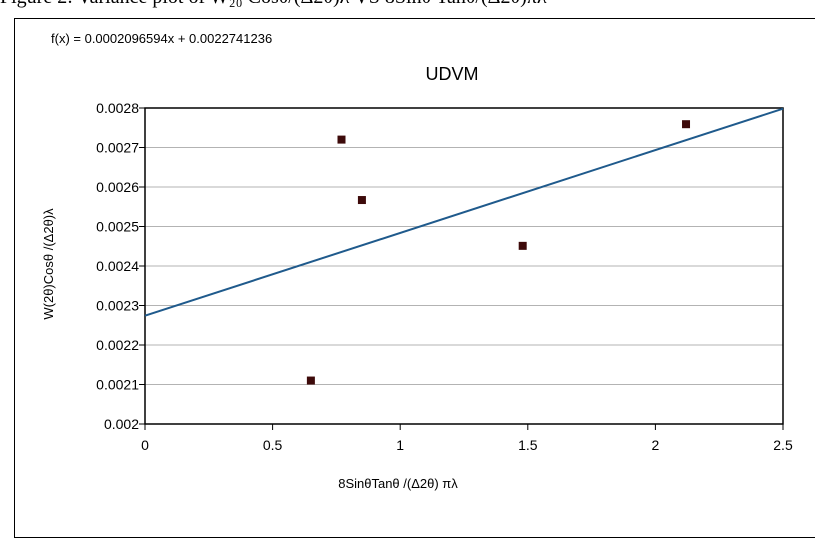  What do you see at coordinates (48, 264) in the screenshot?
I see `y-axis-label: W(2θ)Cosθ /(Δ2θ)λ` at bounding box center [48, 264].